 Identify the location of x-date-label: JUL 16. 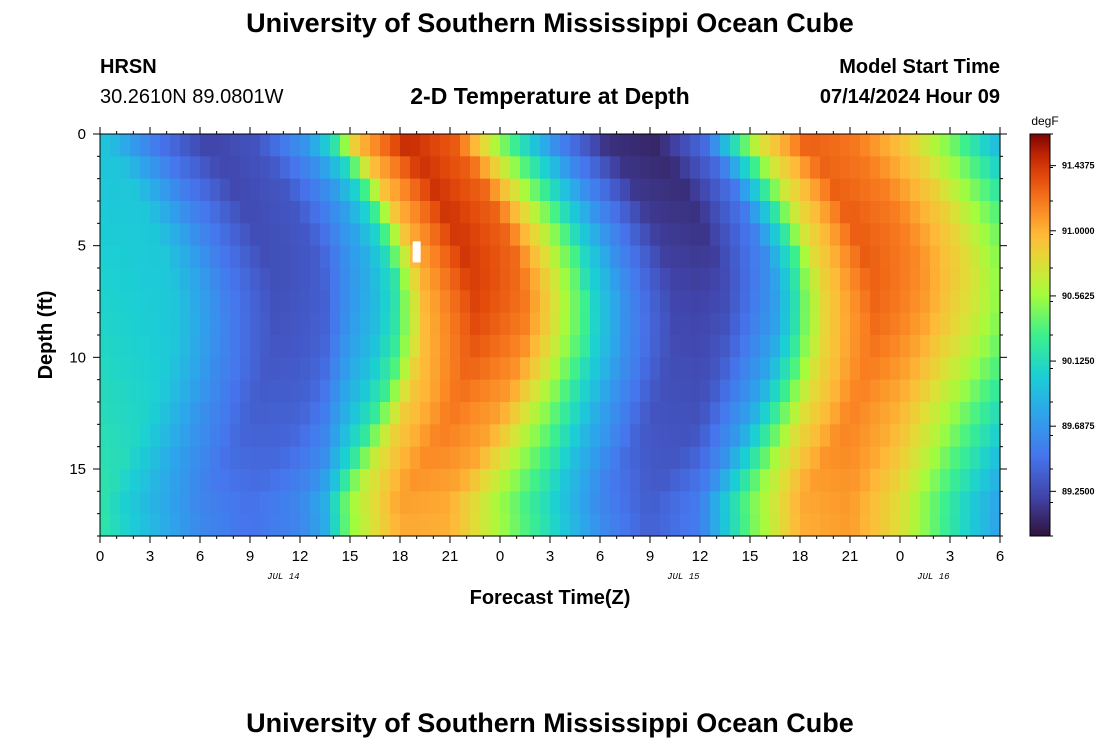
(933, 577).